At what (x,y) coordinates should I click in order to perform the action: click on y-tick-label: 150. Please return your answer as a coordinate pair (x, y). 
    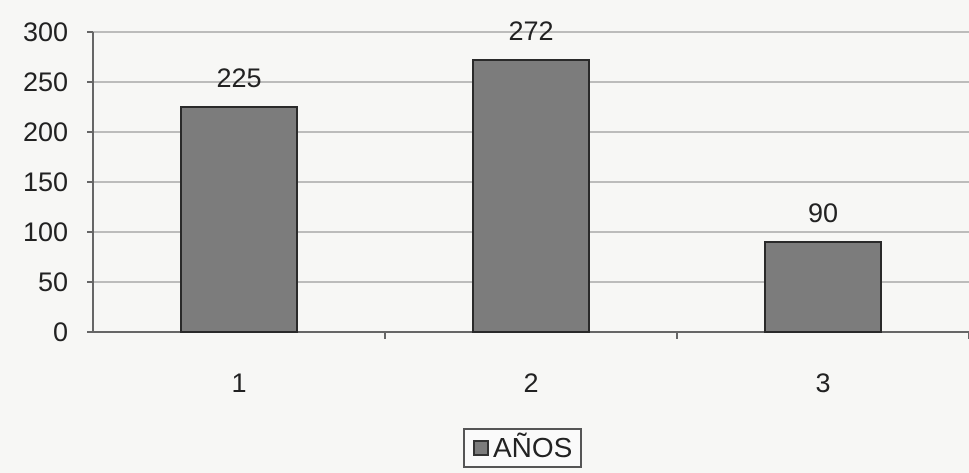
    Looking at the image, I should click on (45, 182).